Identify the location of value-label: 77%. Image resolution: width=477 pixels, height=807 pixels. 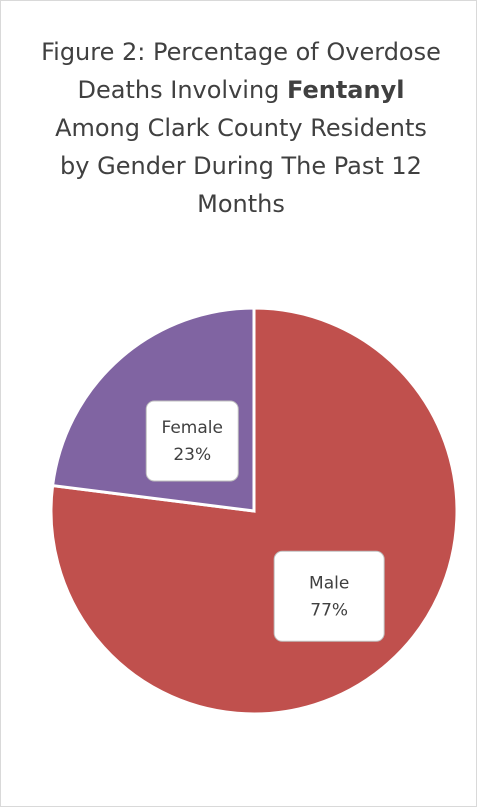
(329, 610).